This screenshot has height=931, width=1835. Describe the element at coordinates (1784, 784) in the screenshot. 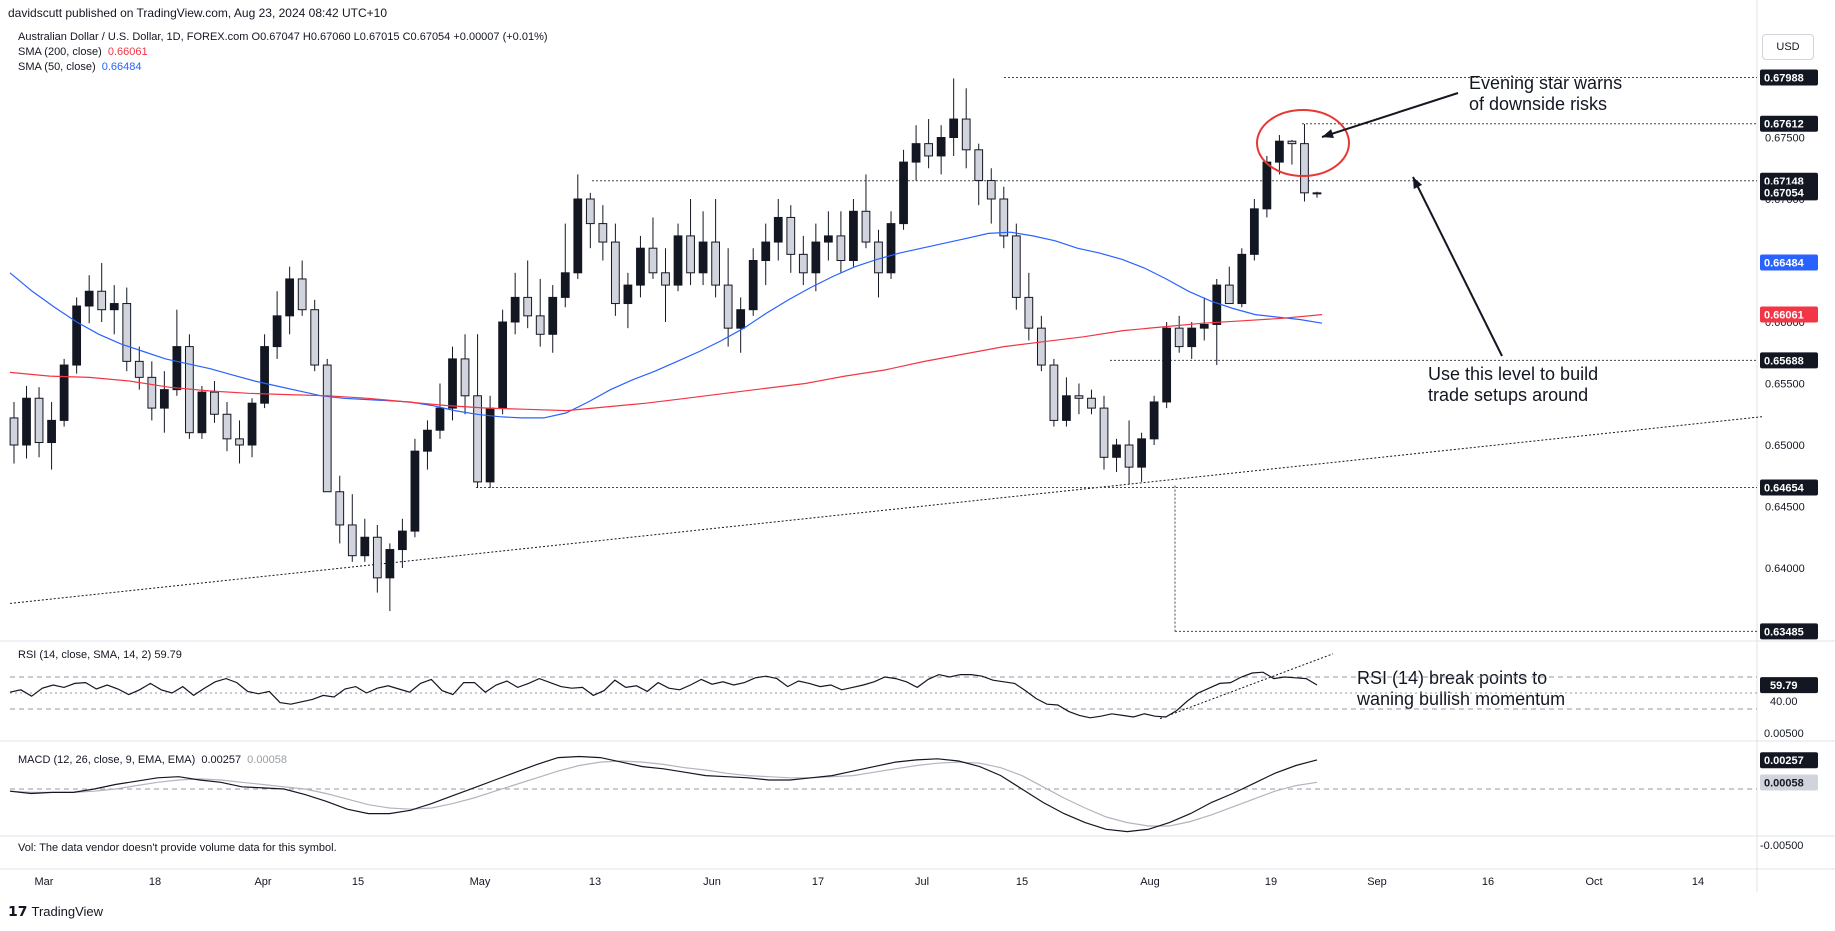

I see `macd-signal-text: 0.00058` at that location.